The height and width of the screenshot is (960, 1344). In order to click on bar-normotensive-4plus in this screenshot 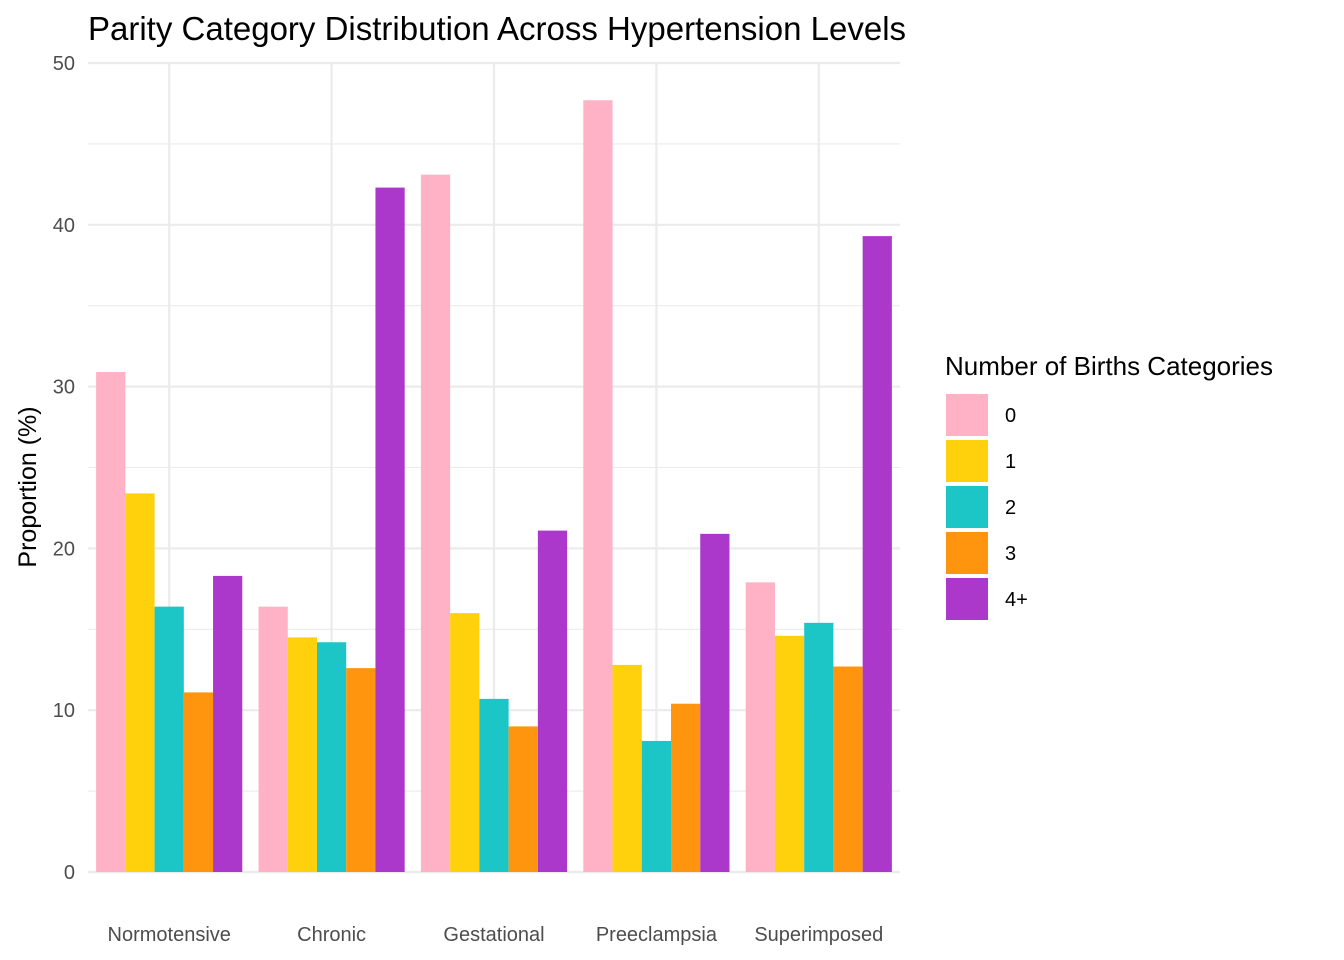, I will do `click(228, 723)`.